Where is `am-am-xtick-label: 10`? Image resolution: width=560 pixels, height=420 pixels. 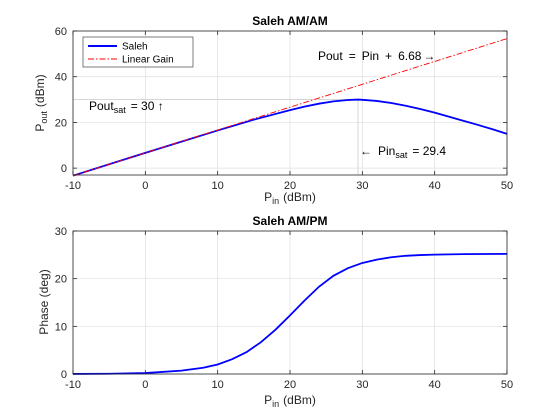 am-am-xtick-label: 10 is located at coordinates (218, 186).